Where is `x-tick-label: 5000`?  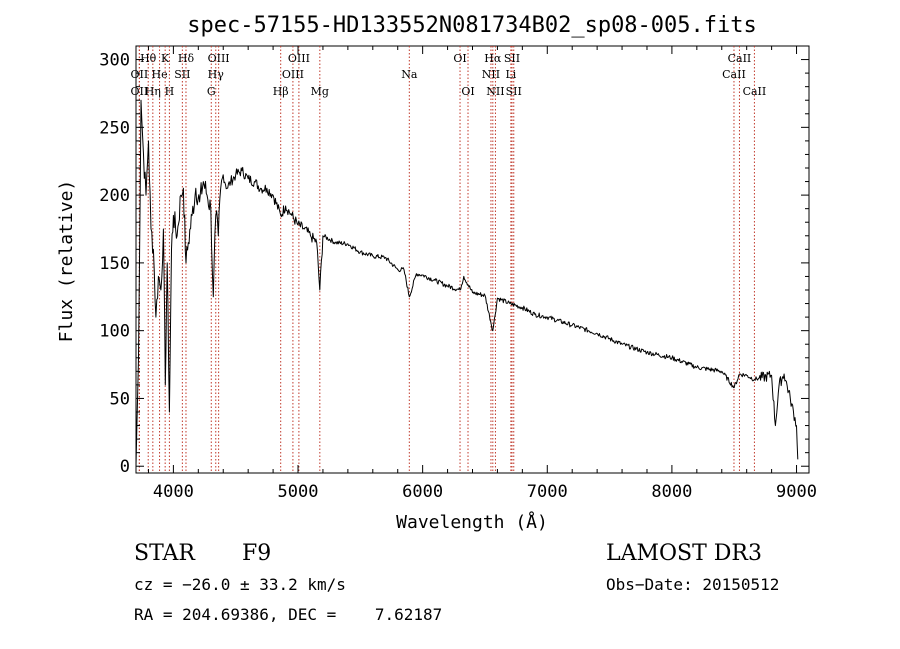
x-tick-label: 5000 is located at coordinates (298, 492).